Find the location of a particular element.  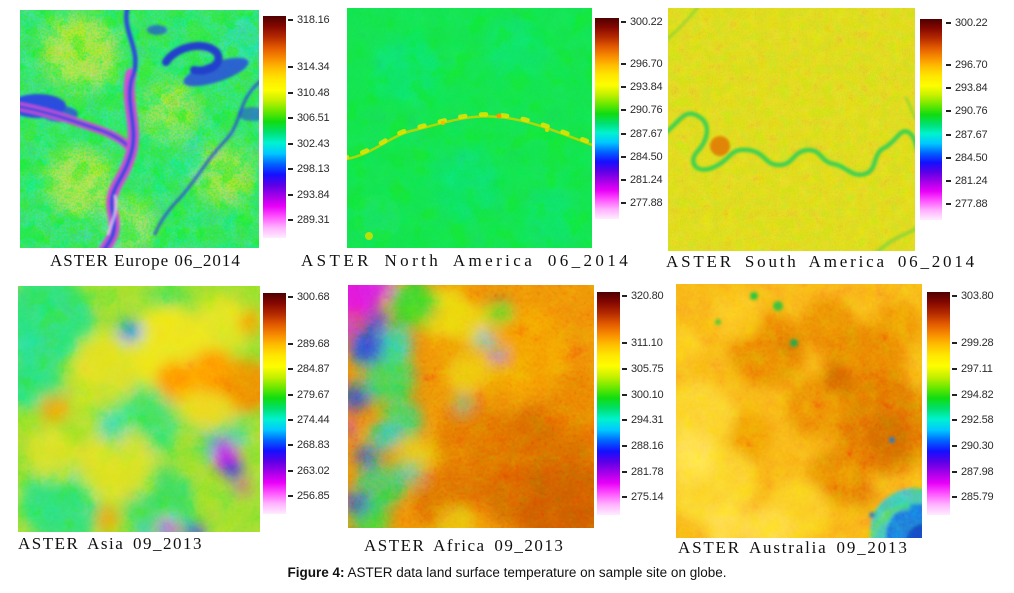

tick-value: 305.75 is located at coordinates (647, 368).